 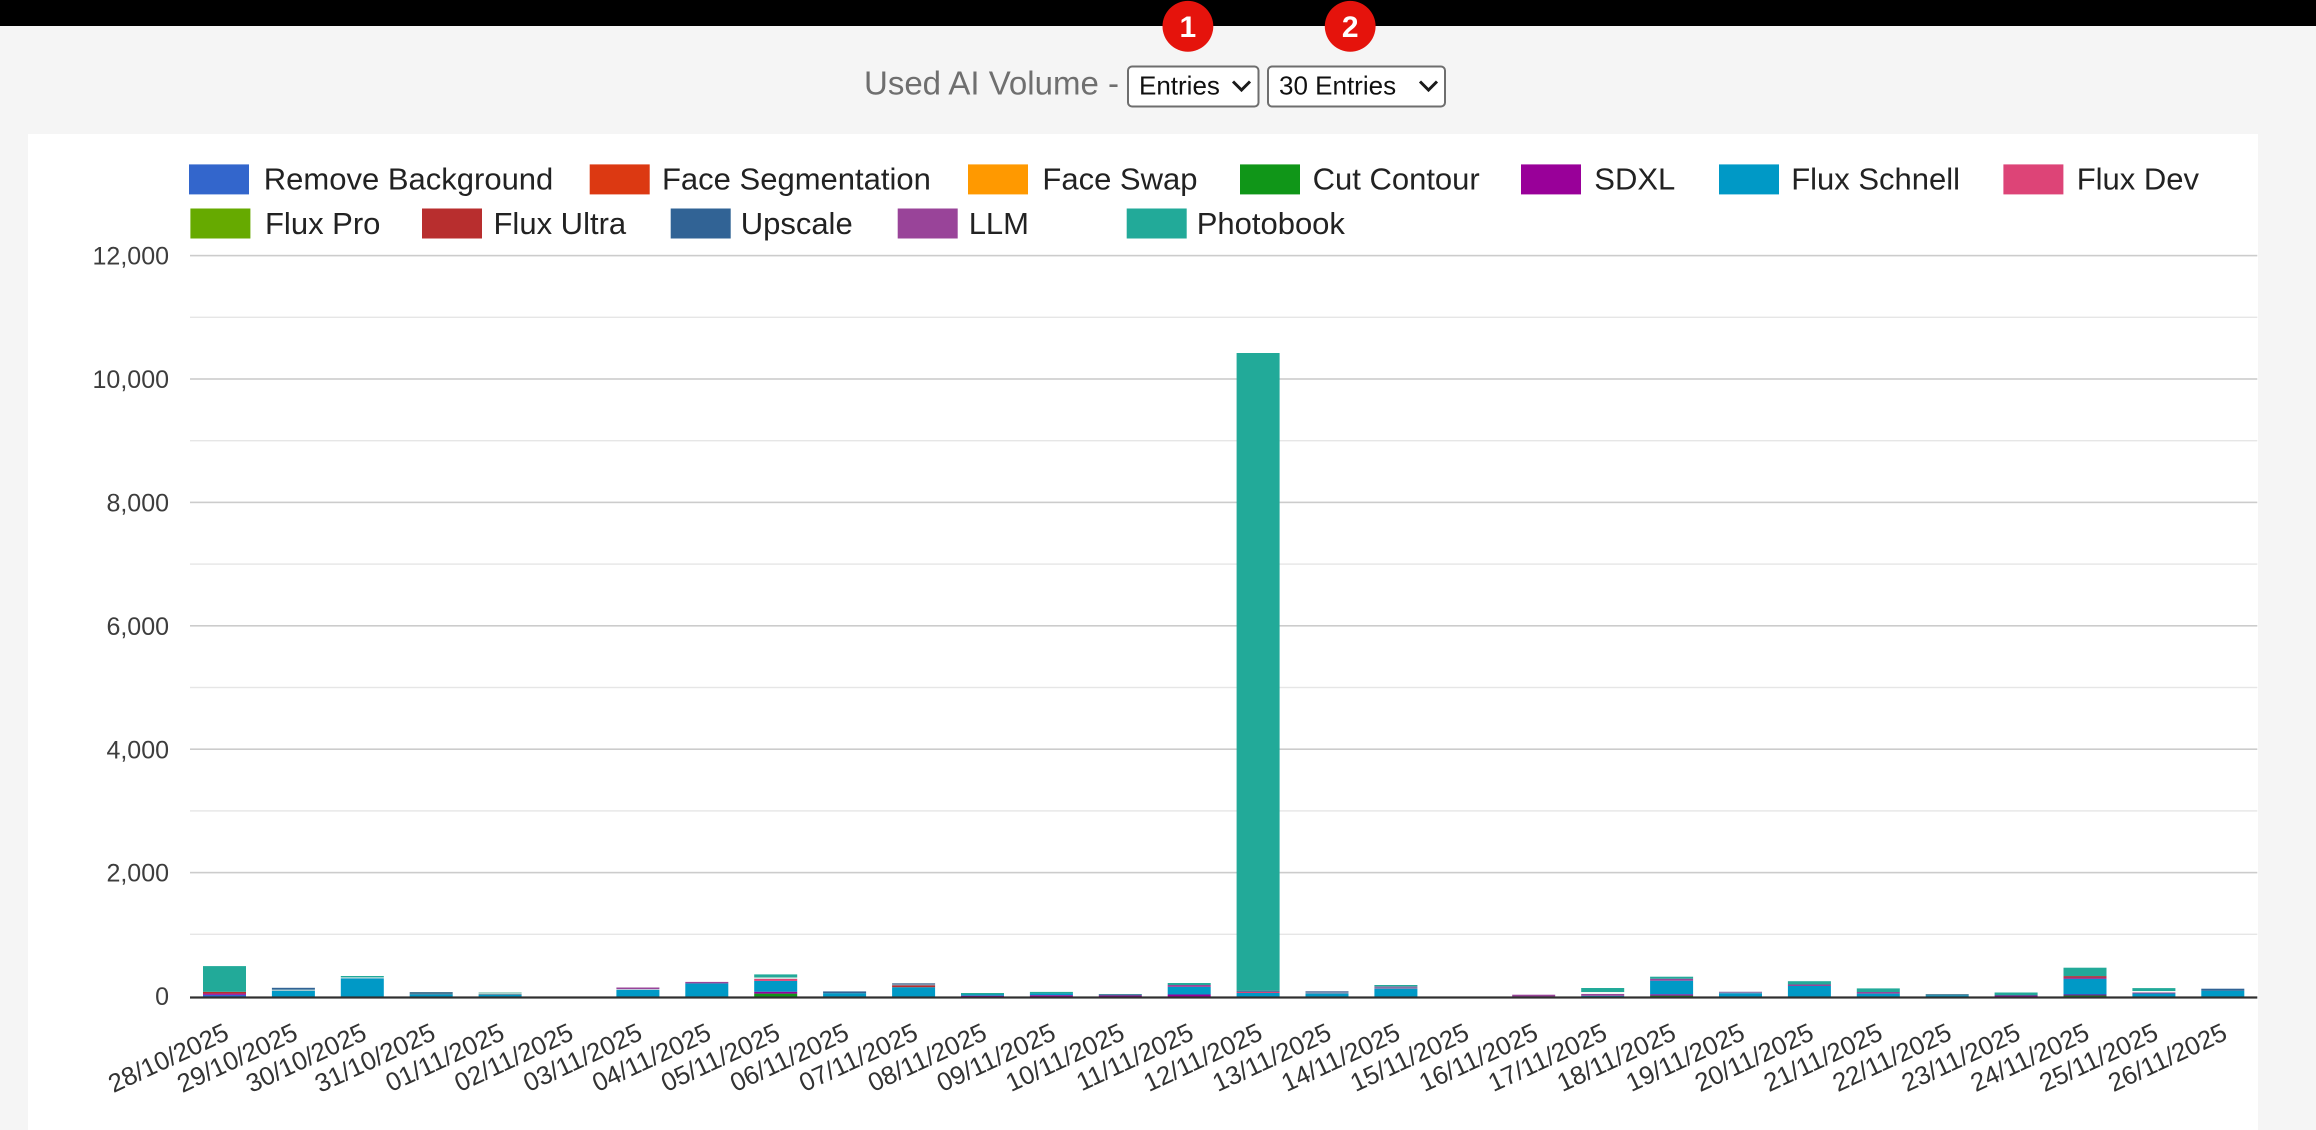 I want to click on svg-text: 6,000, so click(x=137, y=627).